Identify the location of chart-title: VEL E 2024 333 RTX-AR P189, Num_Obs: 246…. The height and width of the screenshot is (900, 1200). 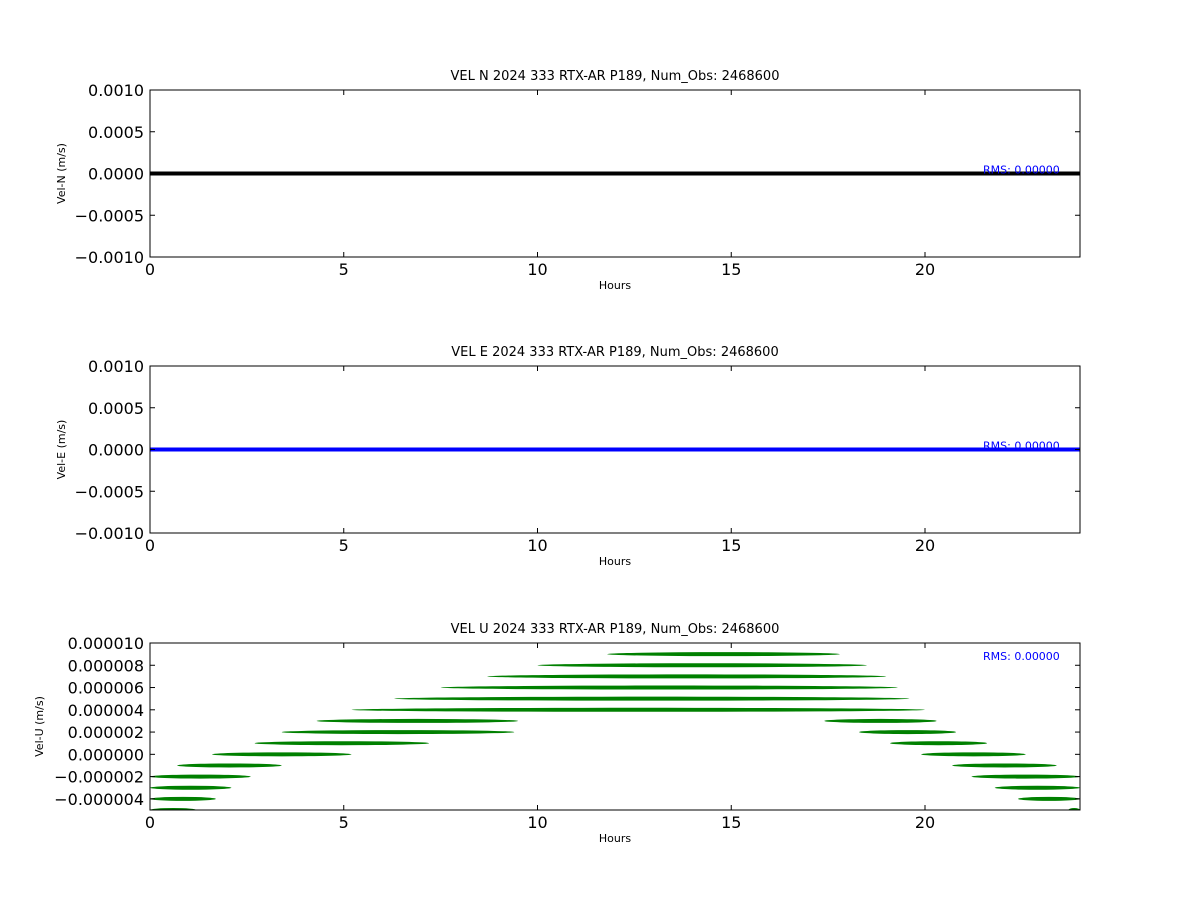
(614, 352).